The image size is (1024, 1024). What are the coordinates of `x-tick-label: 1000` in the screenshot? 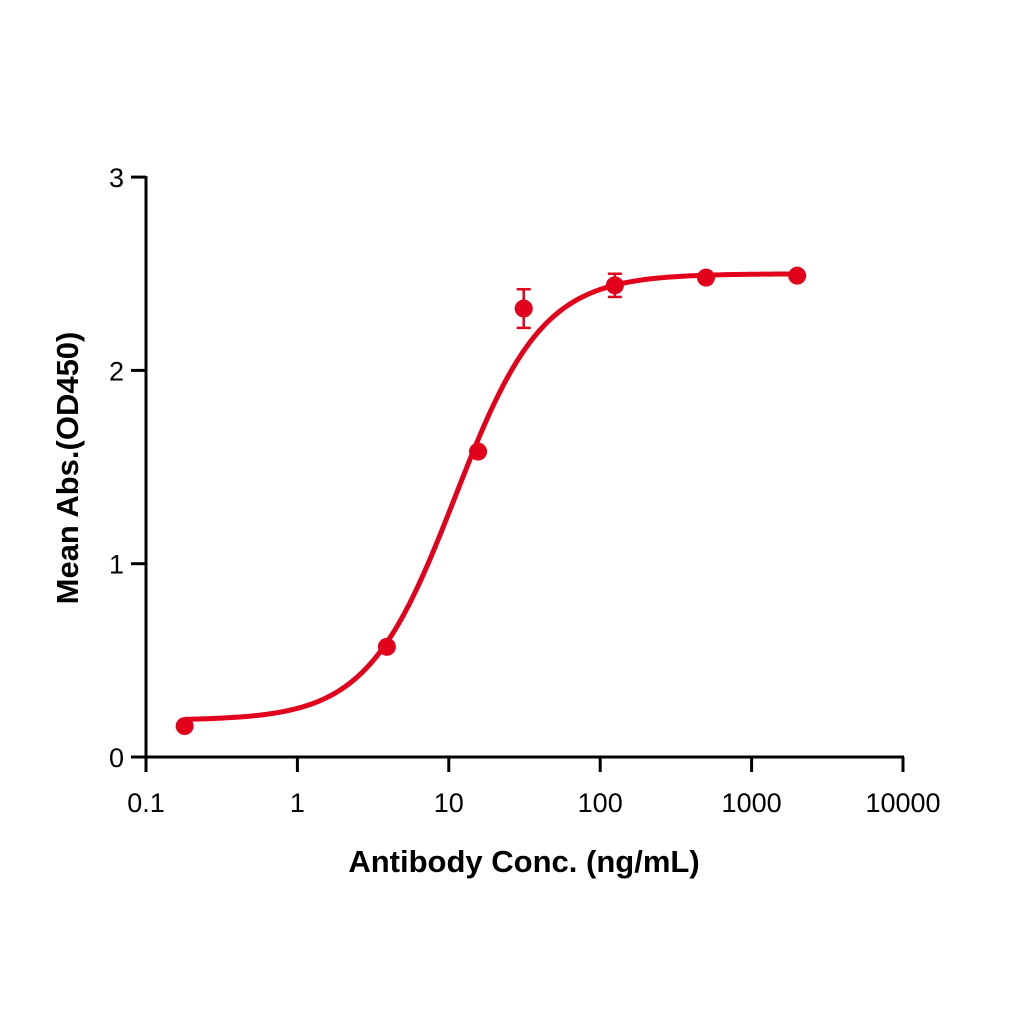 It's located at (752, 803).